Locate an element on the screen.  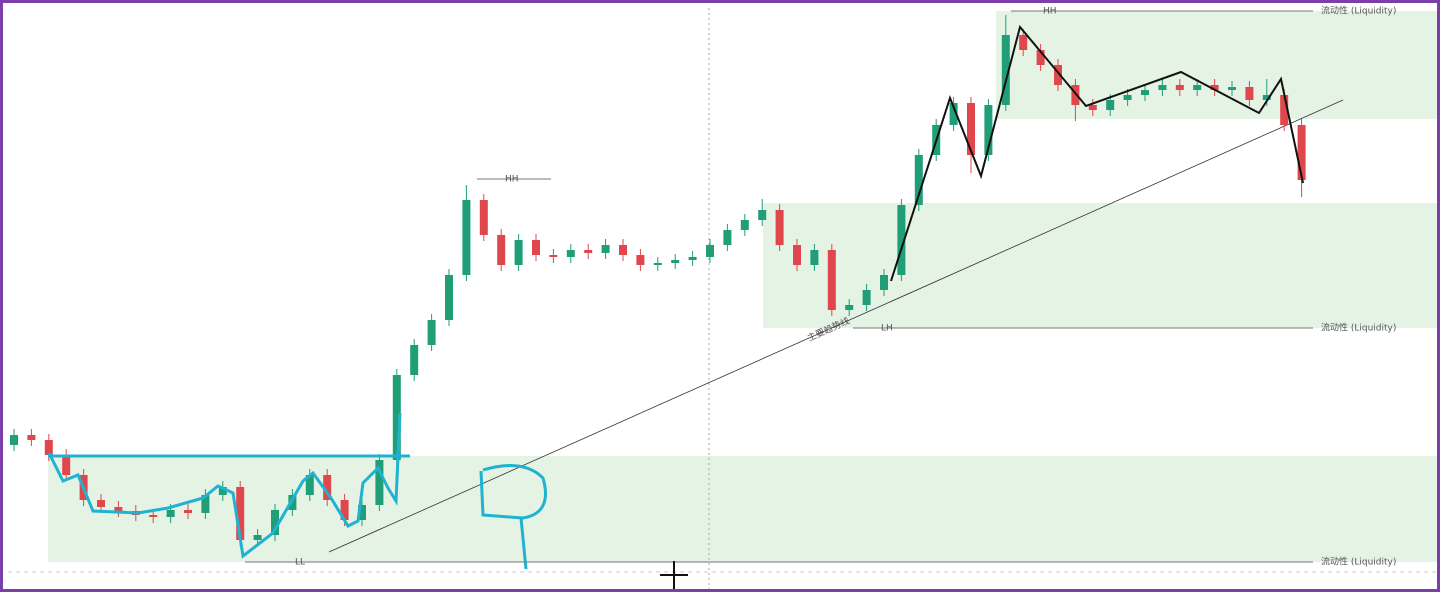
cursor is located at coordinates (674, 575).